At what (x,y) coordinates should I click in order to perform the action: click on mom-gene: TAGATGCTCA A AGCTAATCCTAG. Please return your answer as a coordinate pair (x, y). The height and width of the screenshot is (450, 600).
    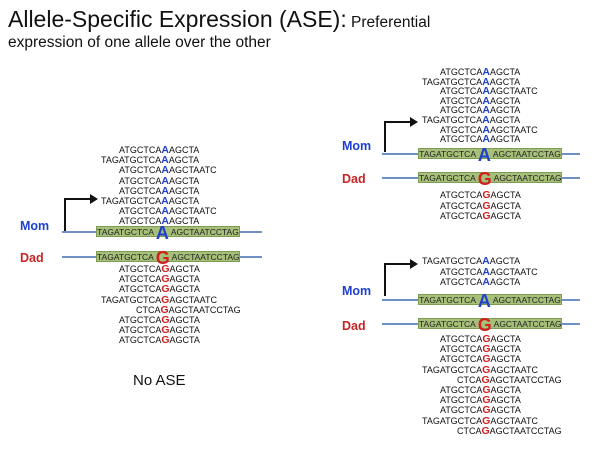
    Looking at the image, I should click on (490, 301).